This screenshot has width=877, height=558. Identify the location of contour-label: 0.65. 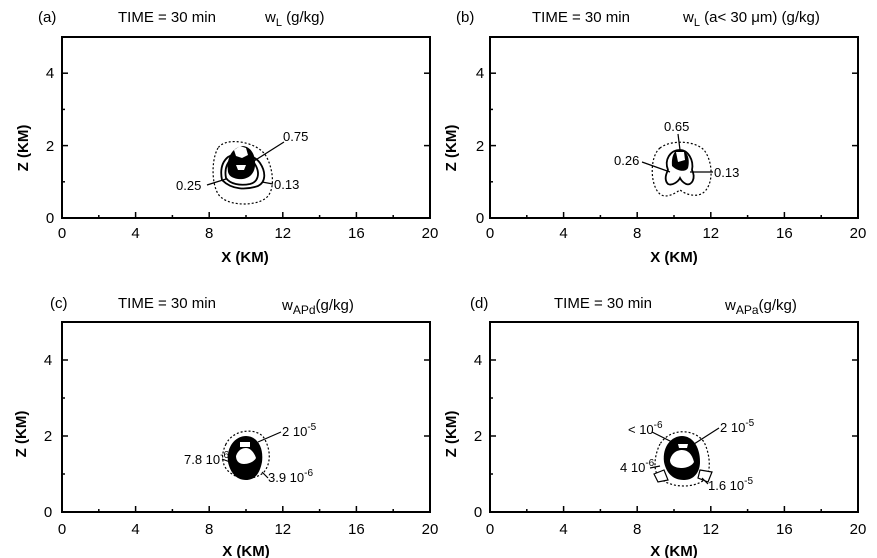
(676, 126).